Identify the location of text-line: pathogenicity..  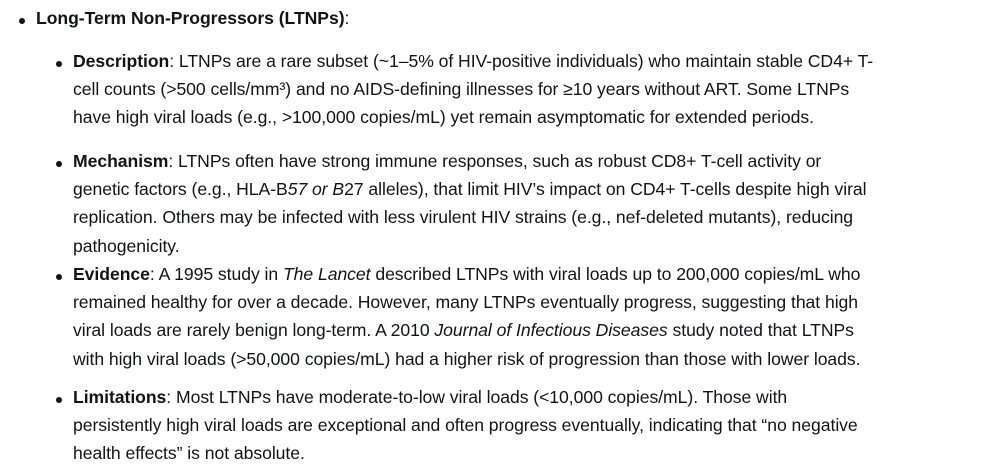
(515, 246).